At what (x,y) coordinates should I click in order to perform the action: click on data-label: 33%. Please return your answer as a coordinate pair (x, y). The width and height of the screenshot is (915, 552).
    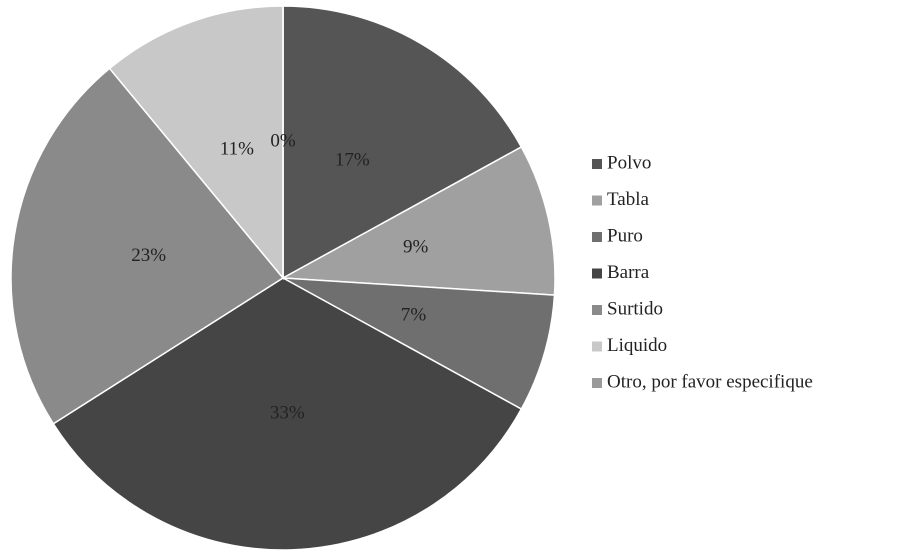
    Looking at the image, I should click on (287, 412).